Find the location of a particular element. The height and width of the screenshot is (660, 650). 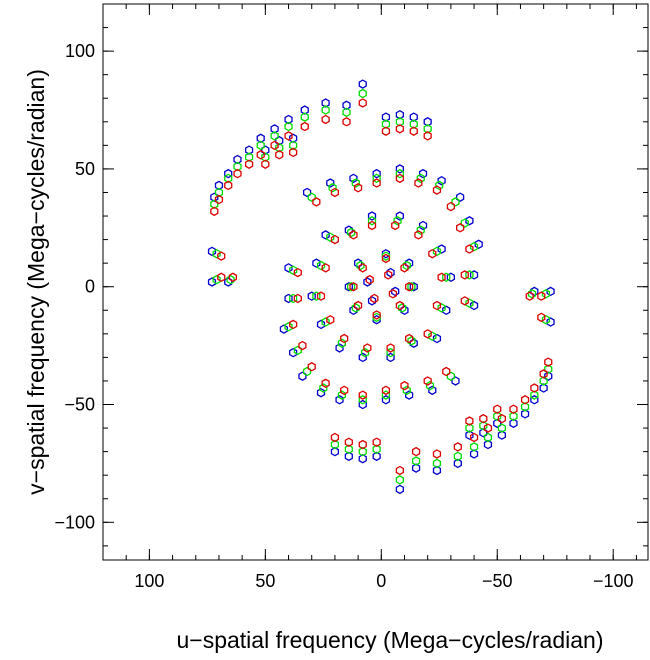

y-tick-label: 50 is located at coordinates (85, 169).